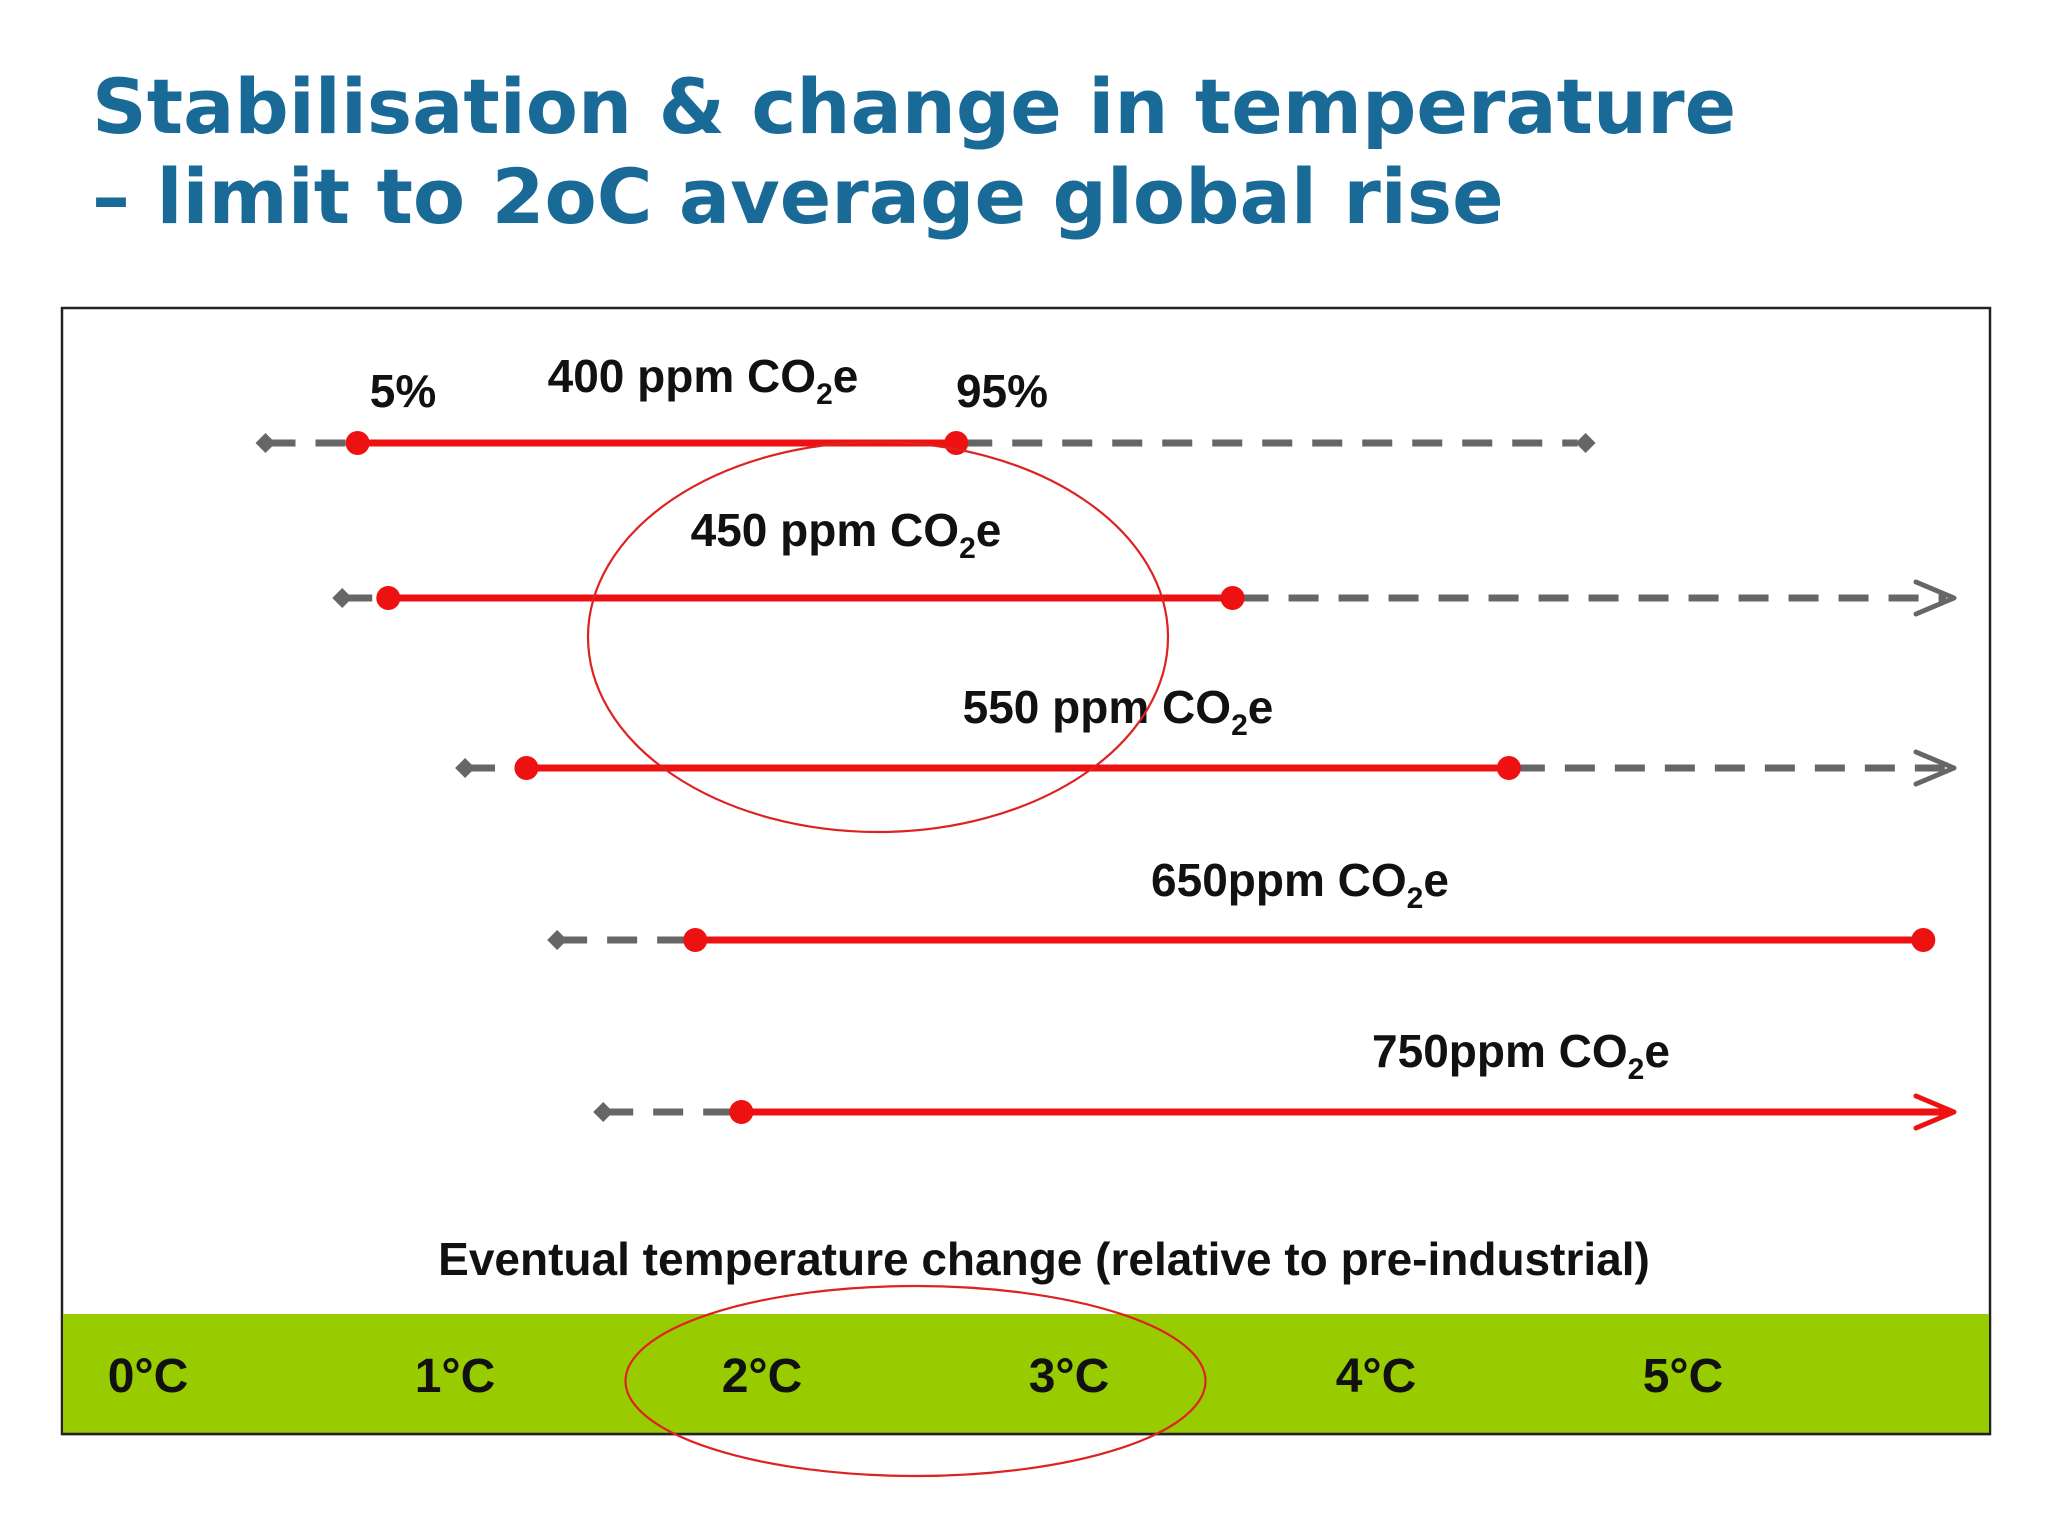 The image size is (2048, 1536). Describe the element at coordinates (1002, 391) in the screenshot. I see `percentile-95-label: 95%` at that location.